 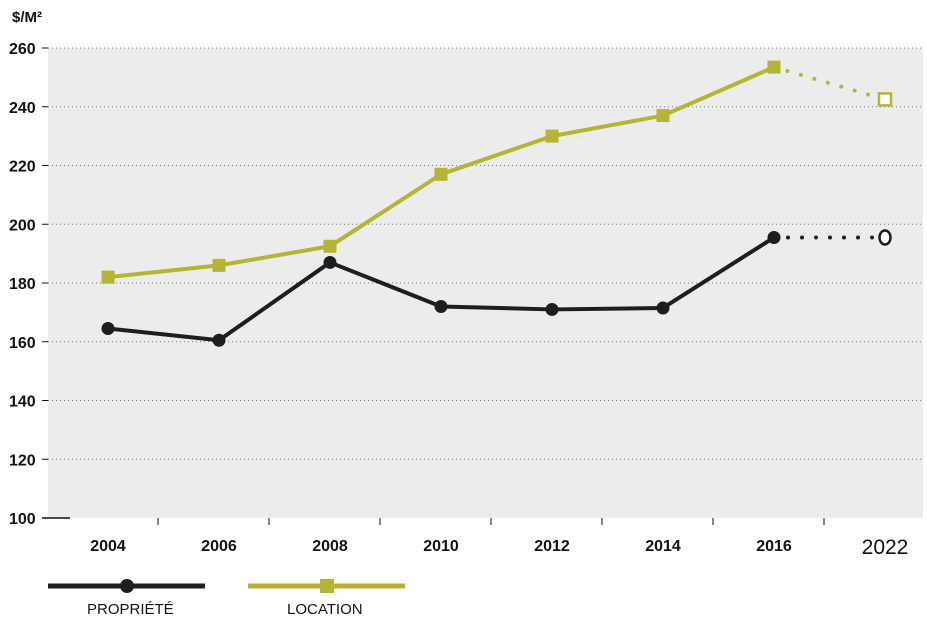 I want to click on y-axis-unit-label: $/M², so click(x=27, y=17).